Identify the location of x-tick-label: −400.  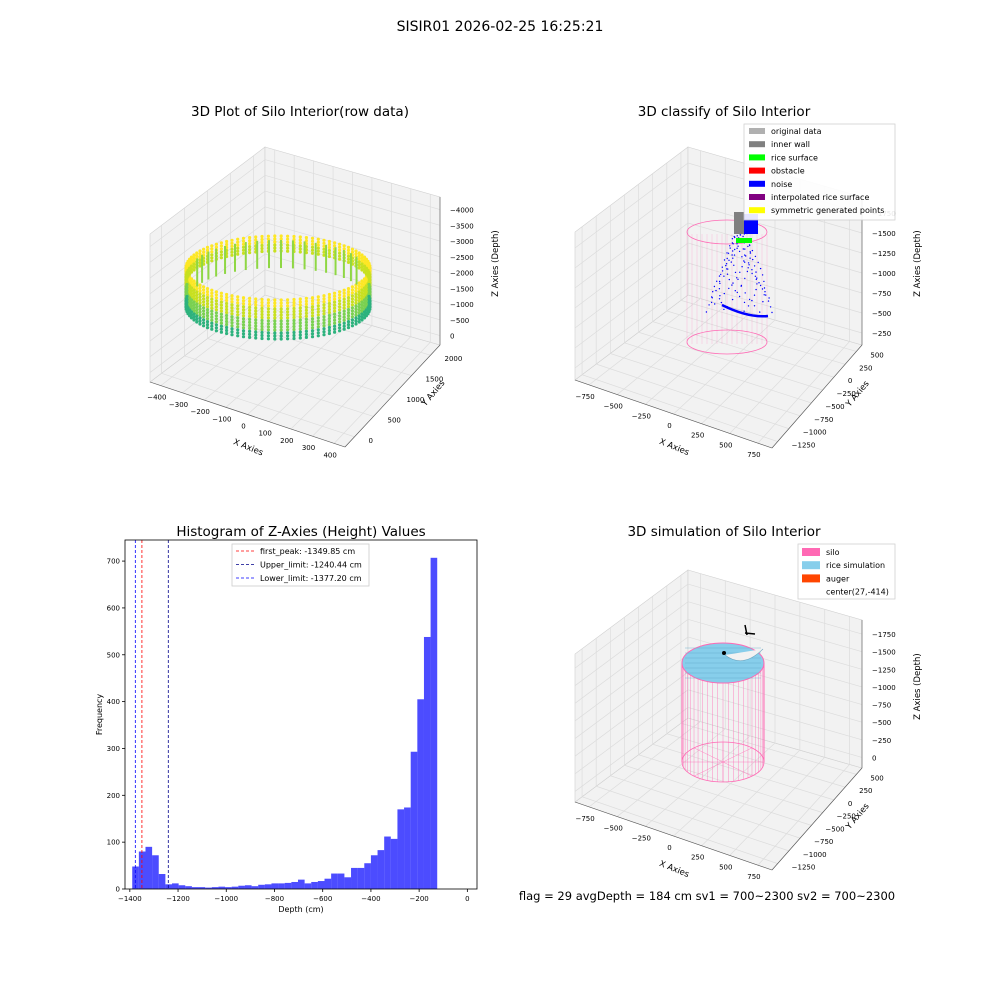
(156, 398).